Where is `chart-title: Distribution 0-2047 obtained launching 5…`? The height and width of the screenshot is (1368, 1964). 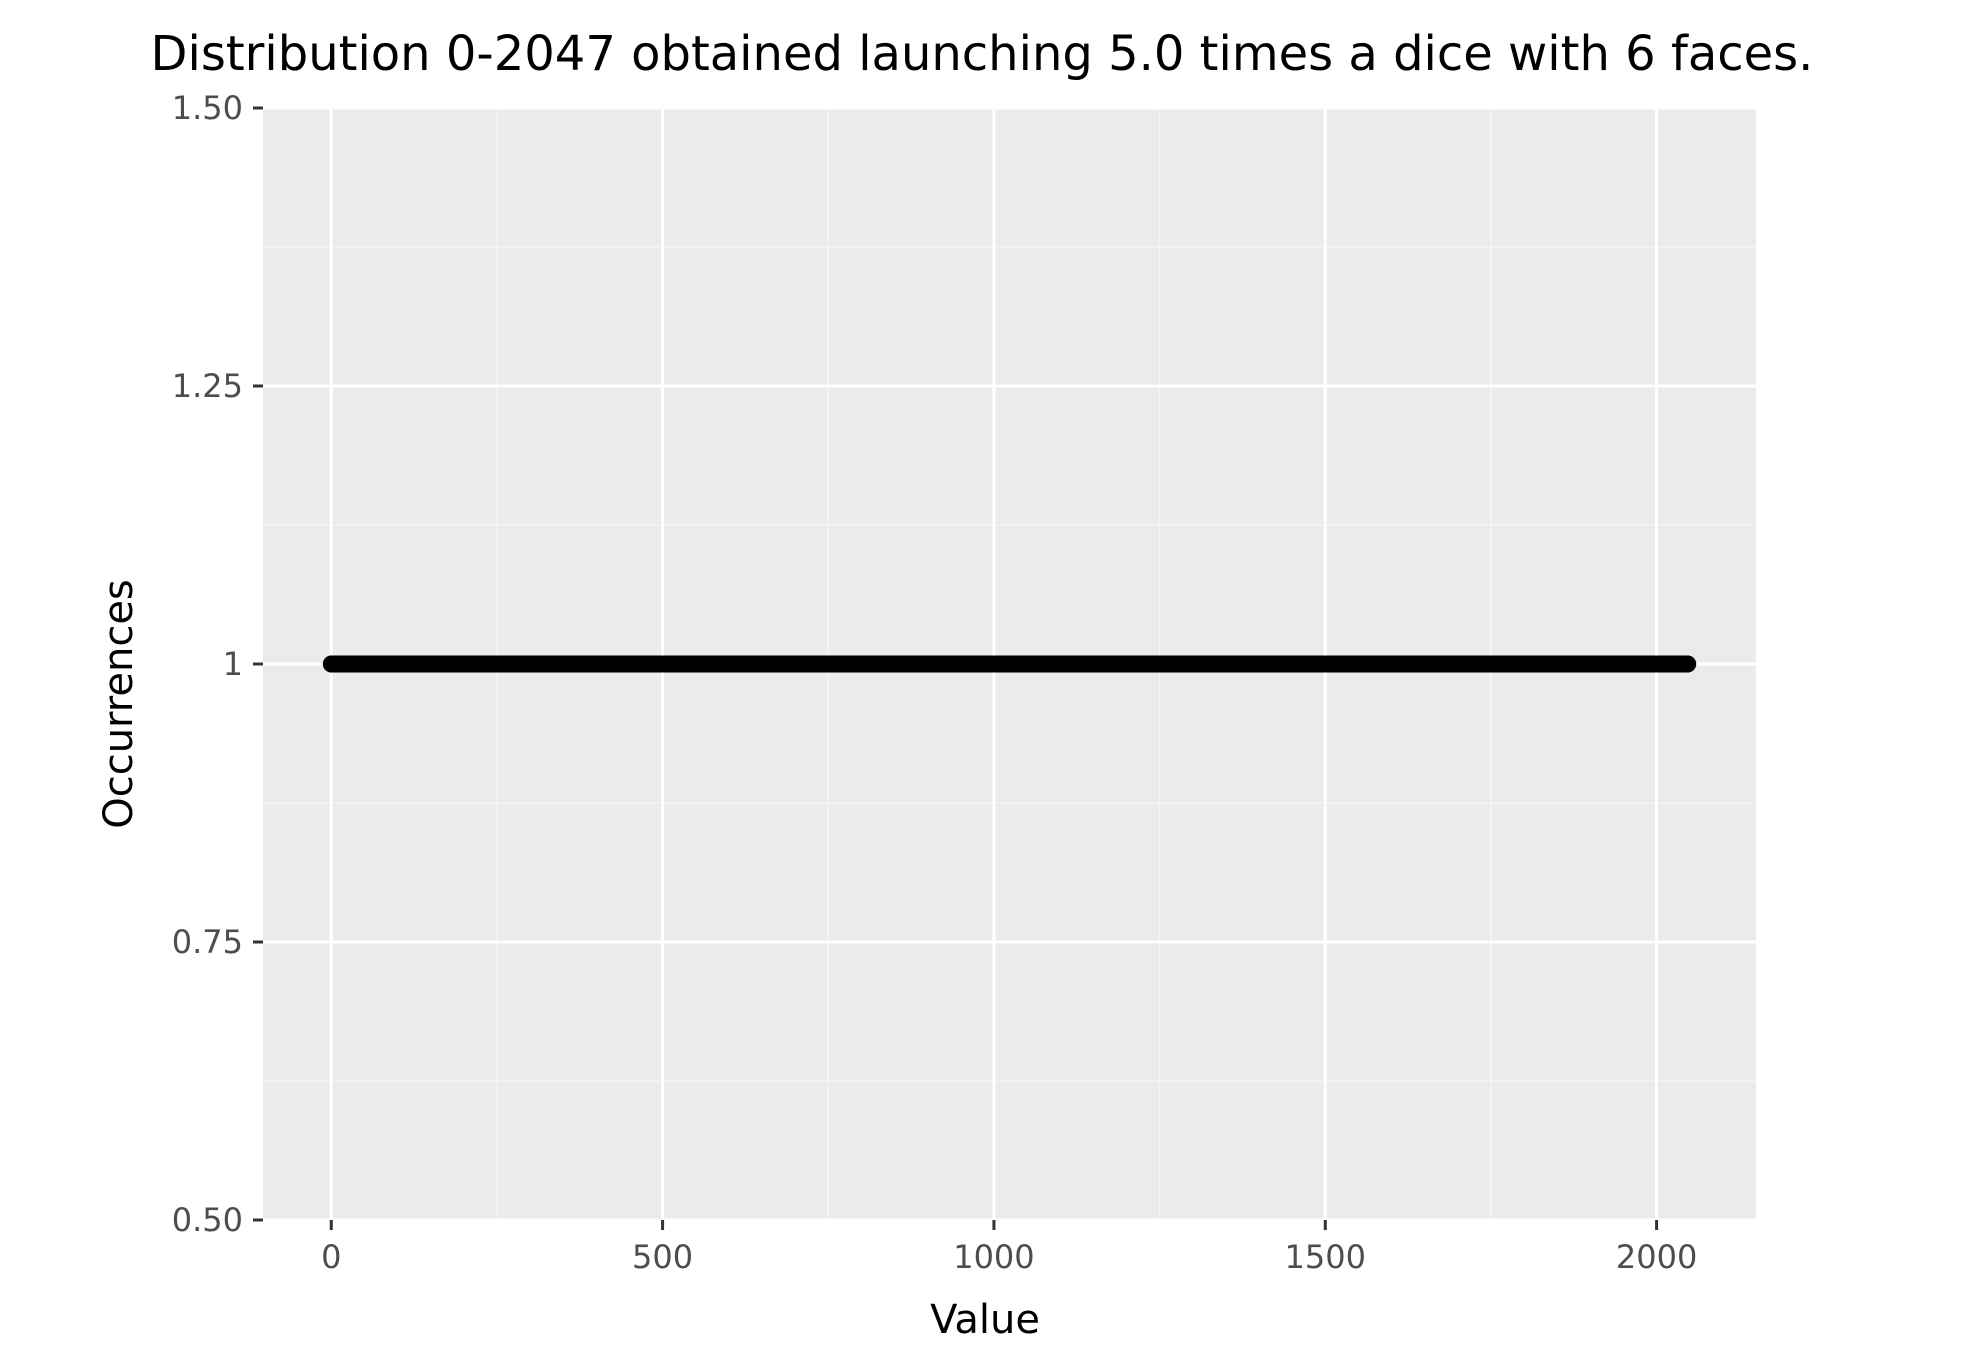 chart-title: Distribution 0-2047 obtained launching 5… is located at coordinates (982, 54).